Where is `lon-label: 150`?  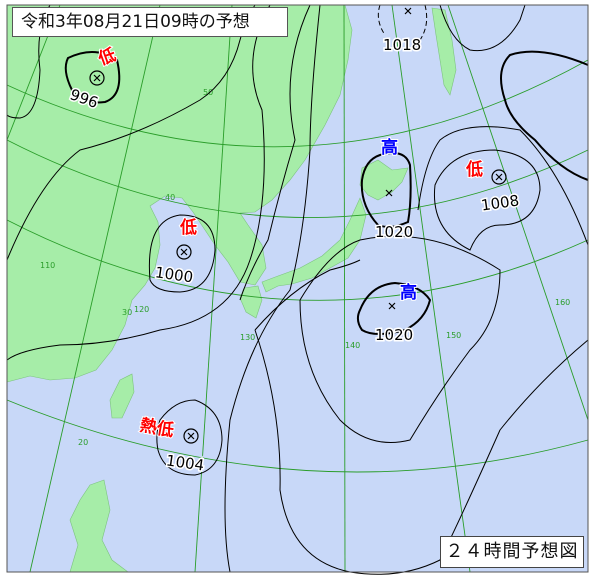 lon-label: 150 is located at coordinates (453, 335).